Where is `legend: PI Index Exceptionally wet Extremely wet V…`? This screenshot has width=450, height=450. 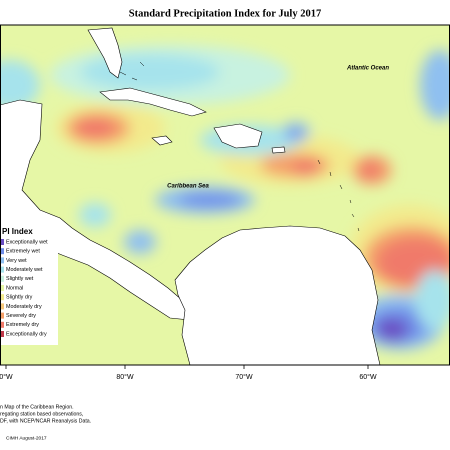 legend: PI Index Exceptionally wet Extremely wet V… is located at coordinates (29, 284).